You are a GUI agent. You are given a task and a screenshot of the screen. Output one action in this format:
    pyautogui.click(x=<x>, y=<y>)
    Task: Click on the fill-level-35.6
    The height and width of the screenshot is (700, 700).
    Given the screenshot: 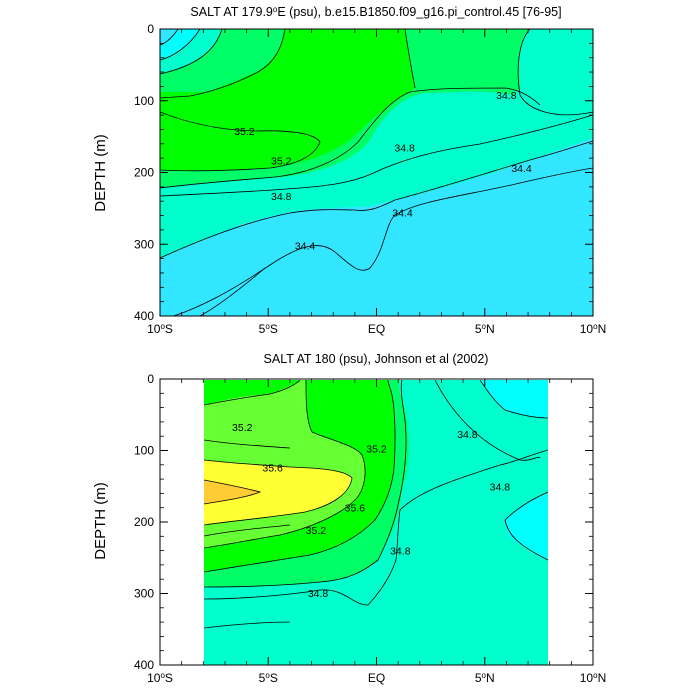 What is the action you would take?
    pyautogui.click(x=278, y=492)
    